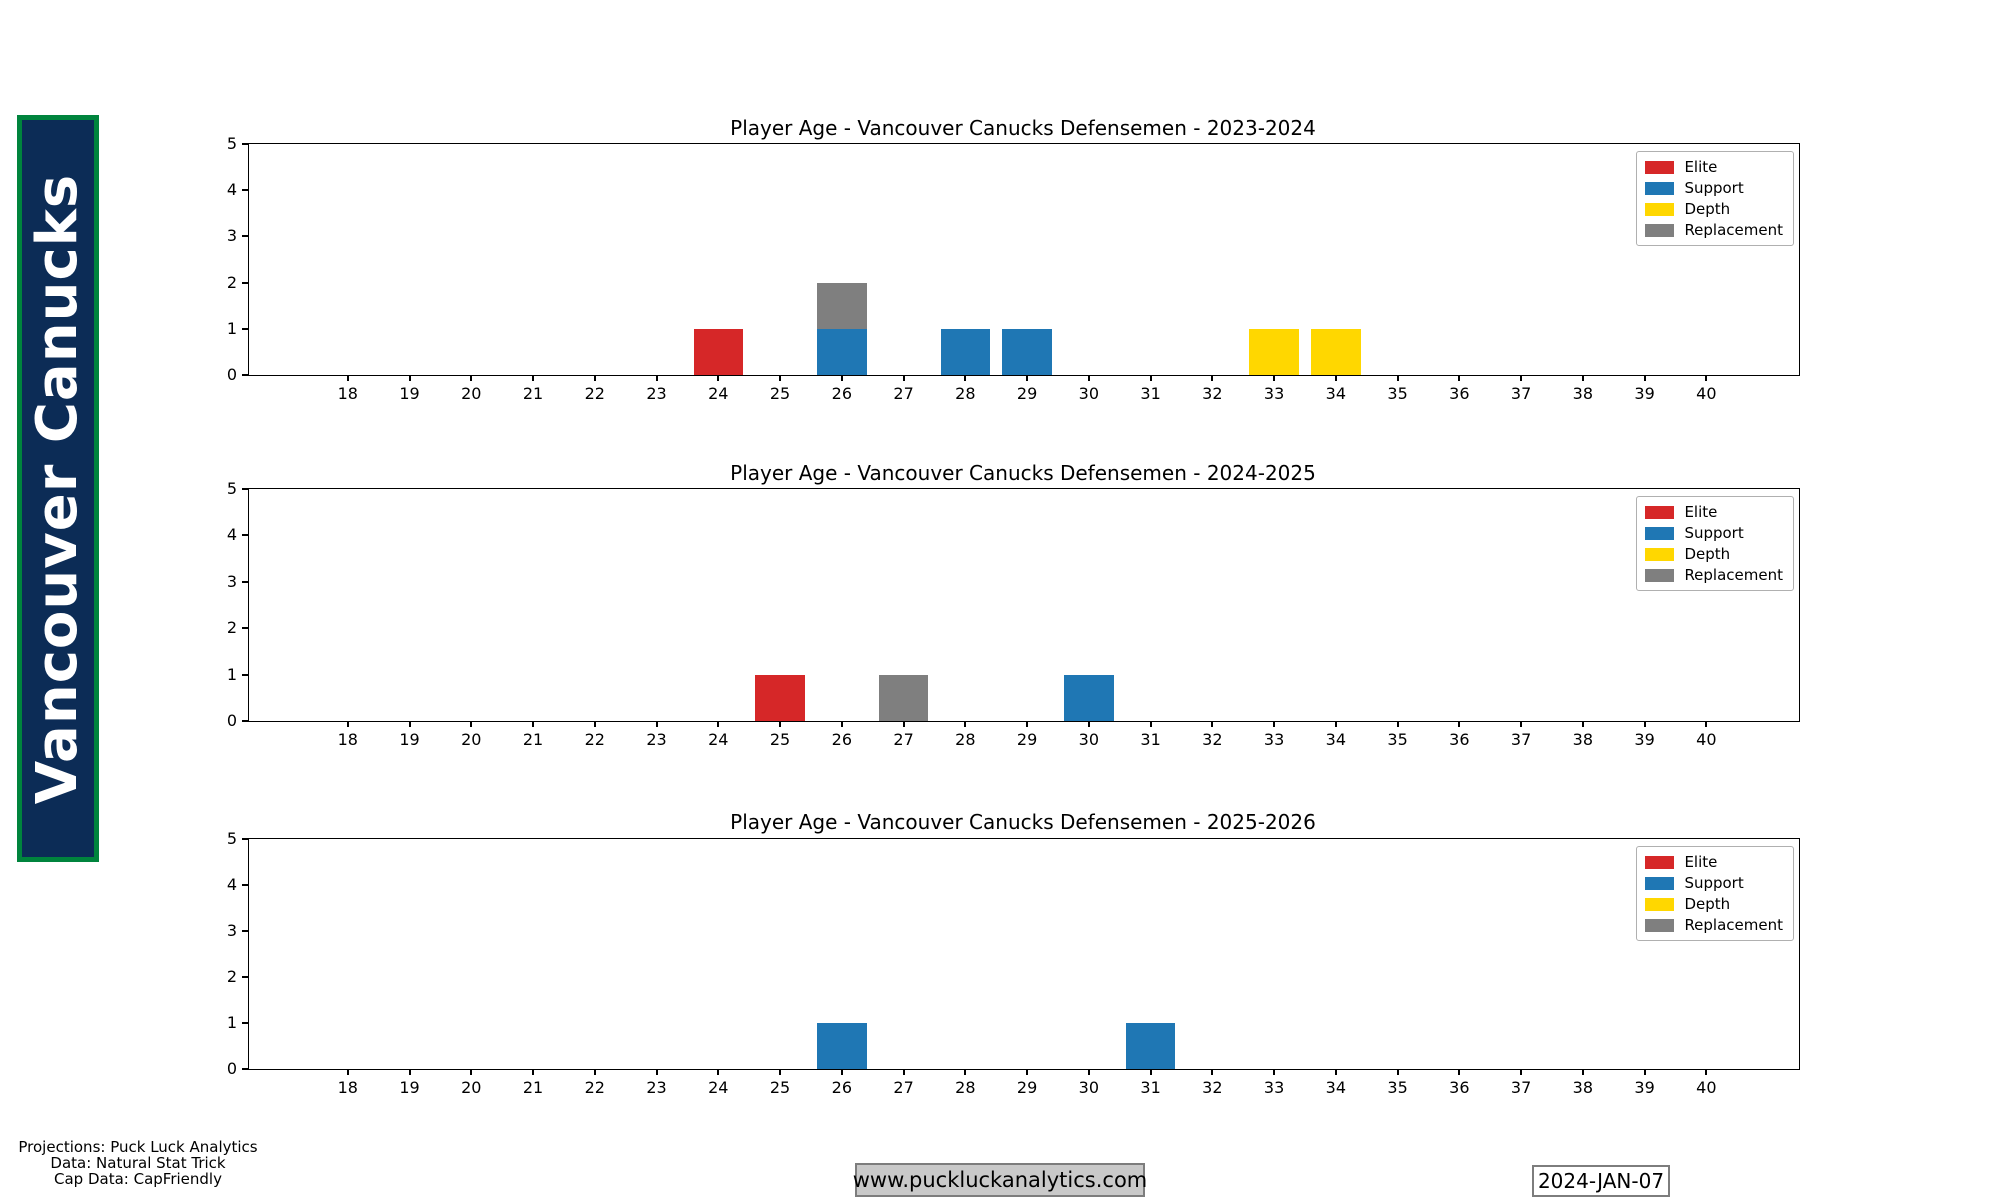  I want to click on legend-item: Depth, so click(1714, 554).